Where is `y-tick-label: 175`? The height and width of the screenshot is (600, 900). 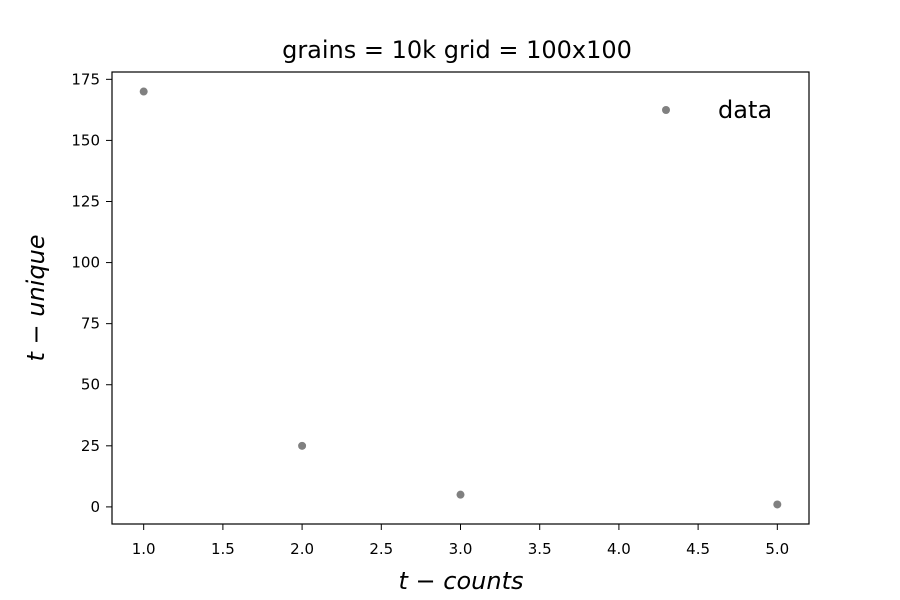
y-tick-label: 175 is located at coordinates (85, 79).